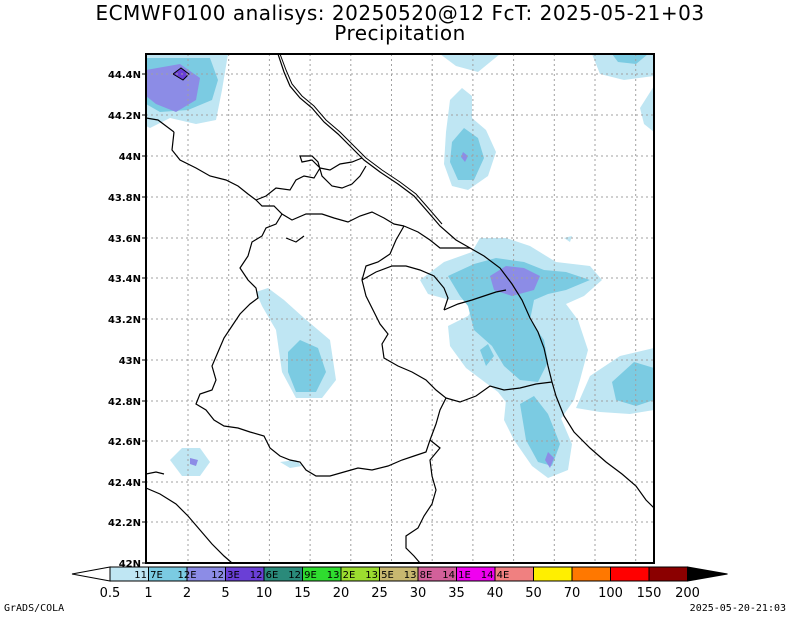  Describe the element at coordinates (124, 116) in the screenshot. I see `latitude-label: 44.2N` at that location.